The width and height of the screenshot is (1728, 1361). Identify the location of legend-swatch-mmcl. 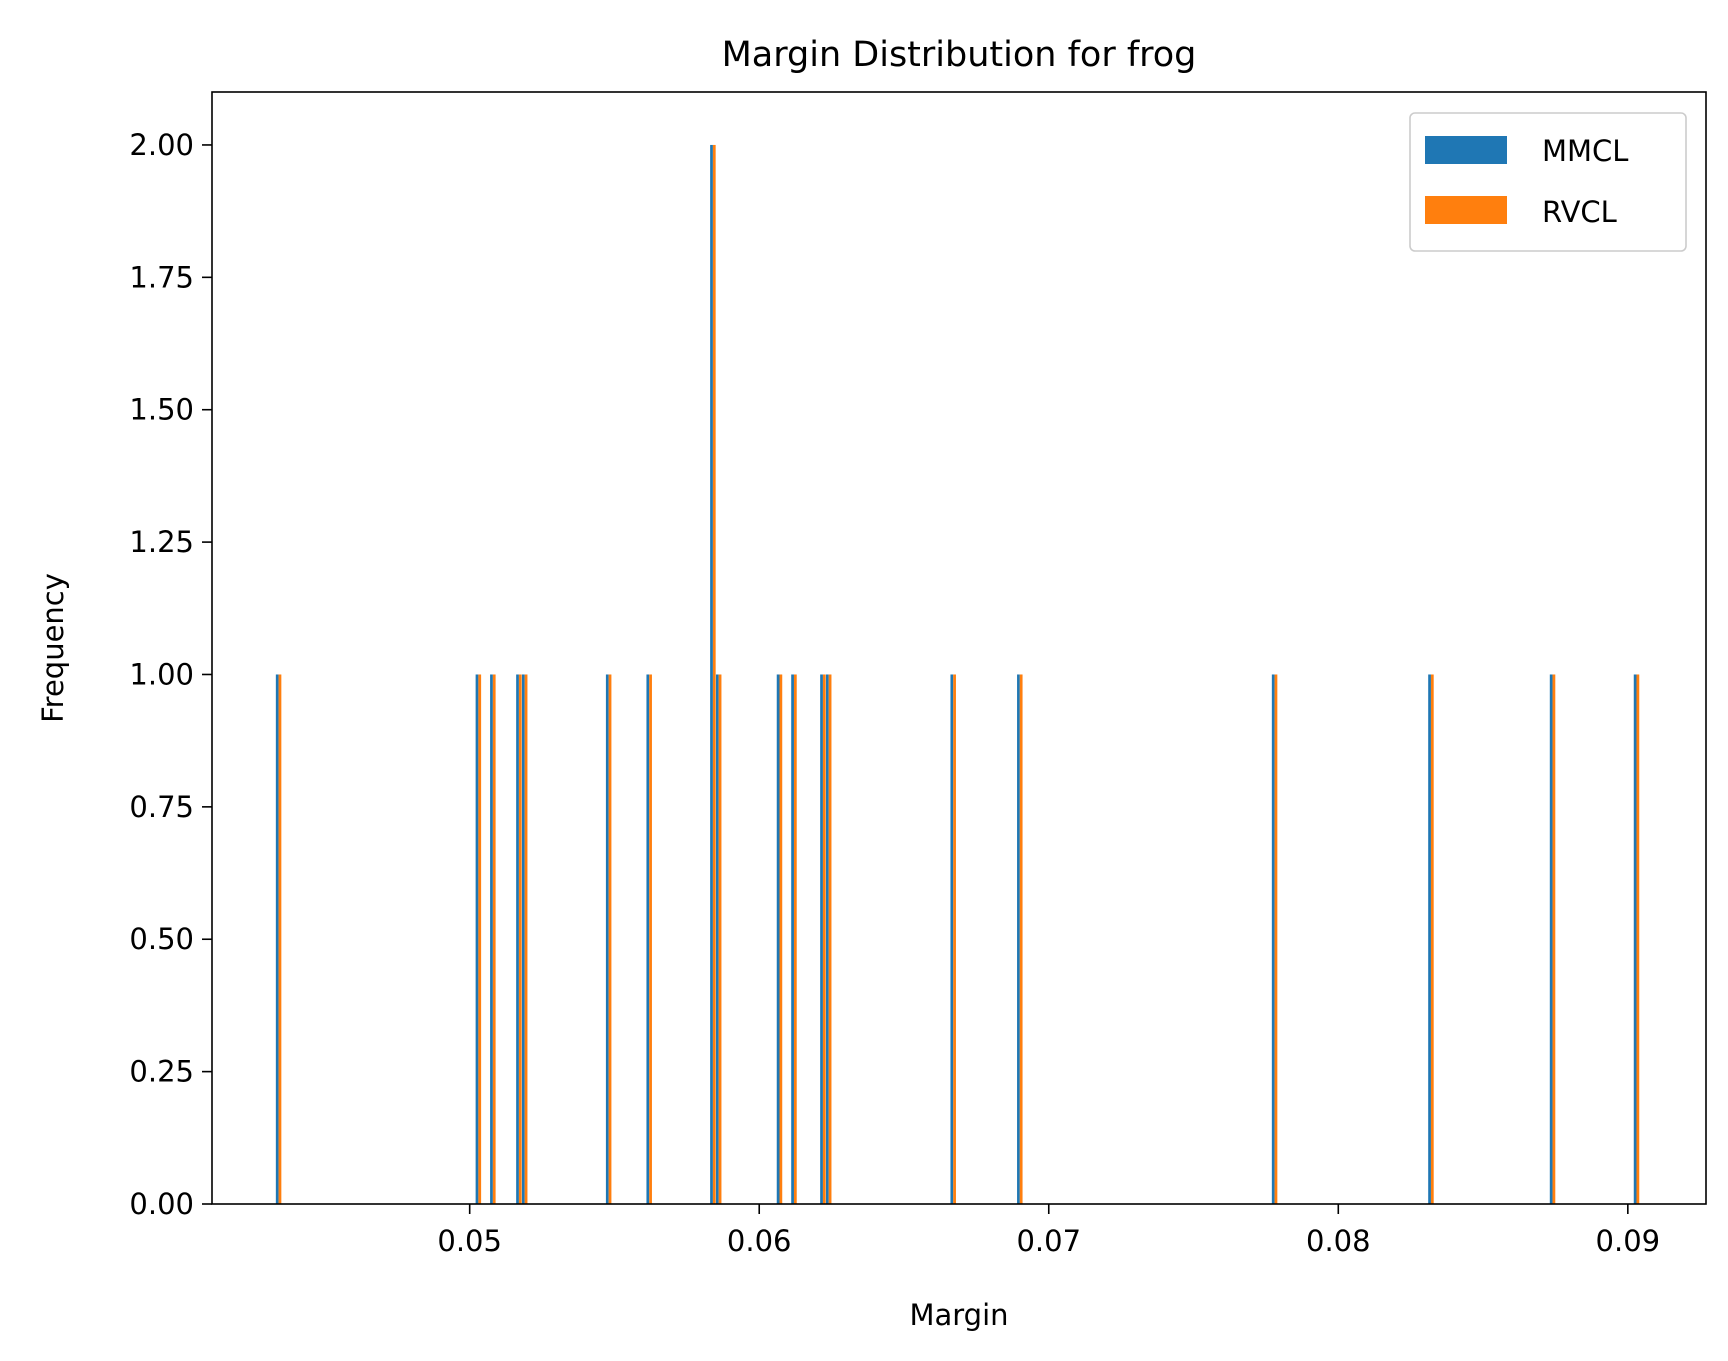
(1466, 150).